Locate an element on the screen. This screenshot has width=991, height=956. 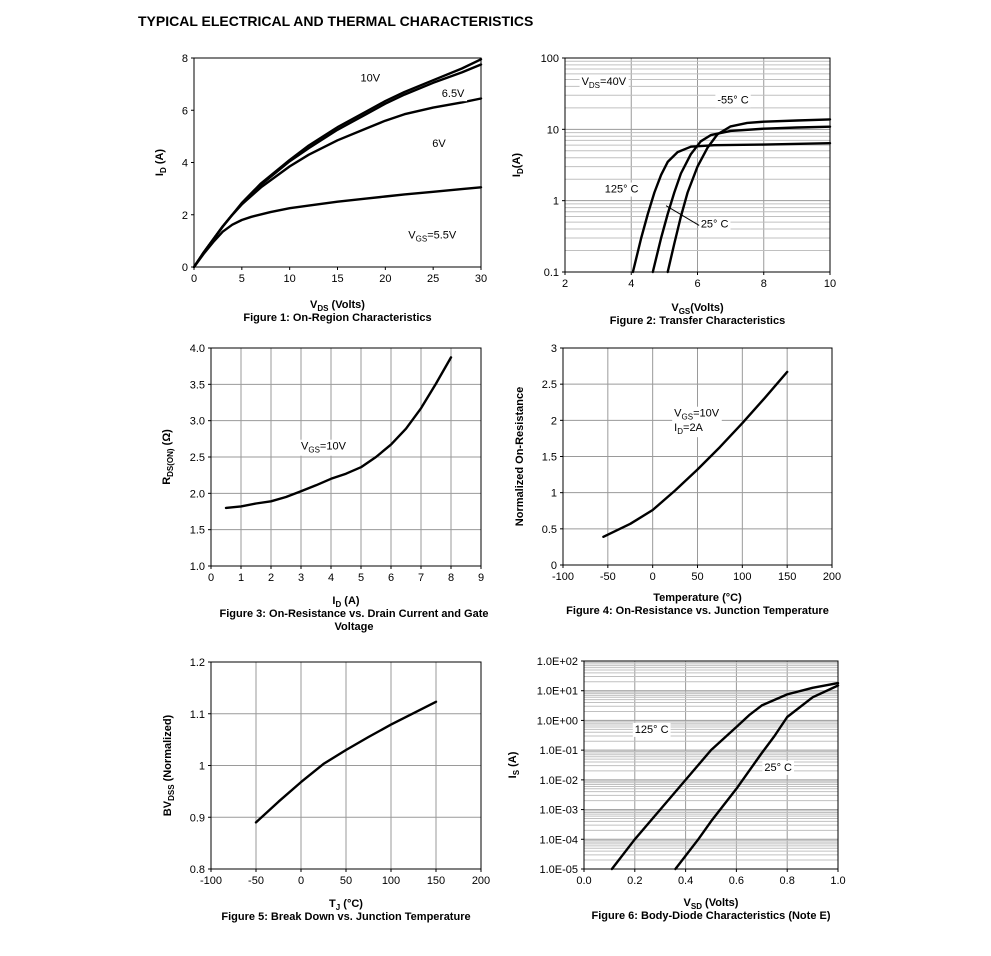
fig3-y-tick-label: 4.0 is located at coordinates (197, 349).